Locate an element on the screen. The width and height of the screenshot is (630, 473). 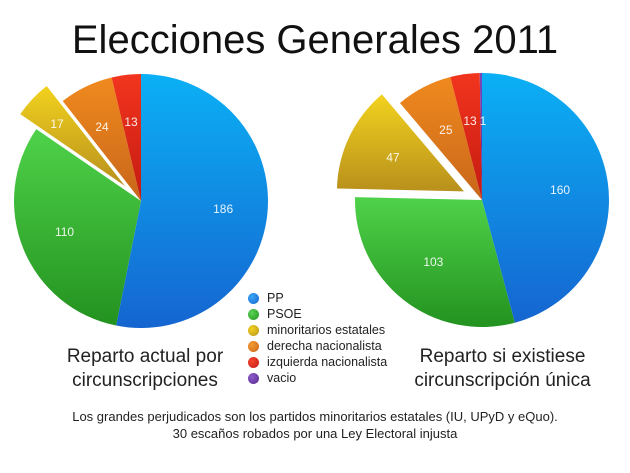
pie-label-vacio: 1 is located at coordinates (483, 121).